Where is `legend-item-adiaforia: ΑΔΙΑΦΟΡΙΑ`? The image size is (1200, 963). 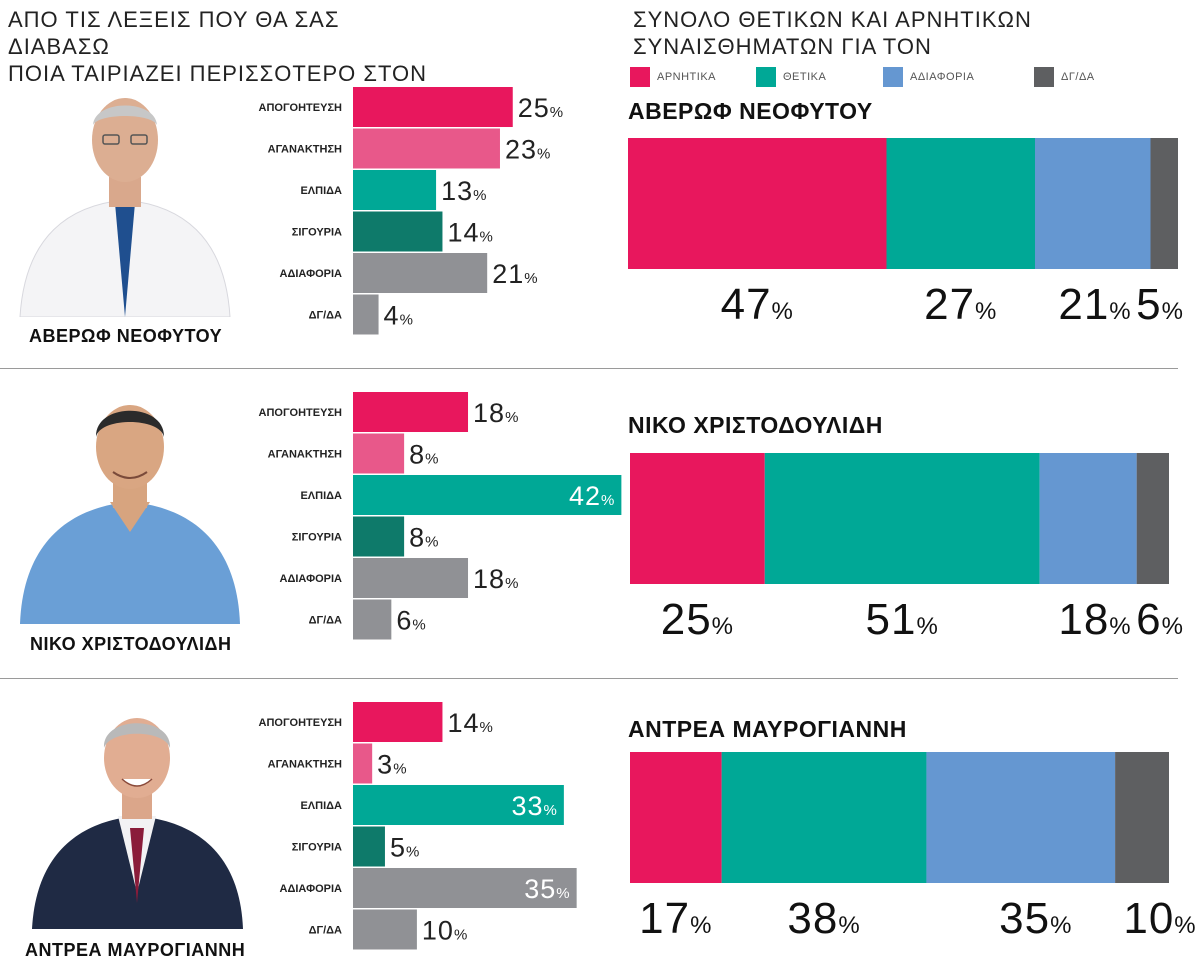
legend-item-adiaforia: ΑΔΙΑΦΟΡΙΑ is located at coordinates (928, 77).